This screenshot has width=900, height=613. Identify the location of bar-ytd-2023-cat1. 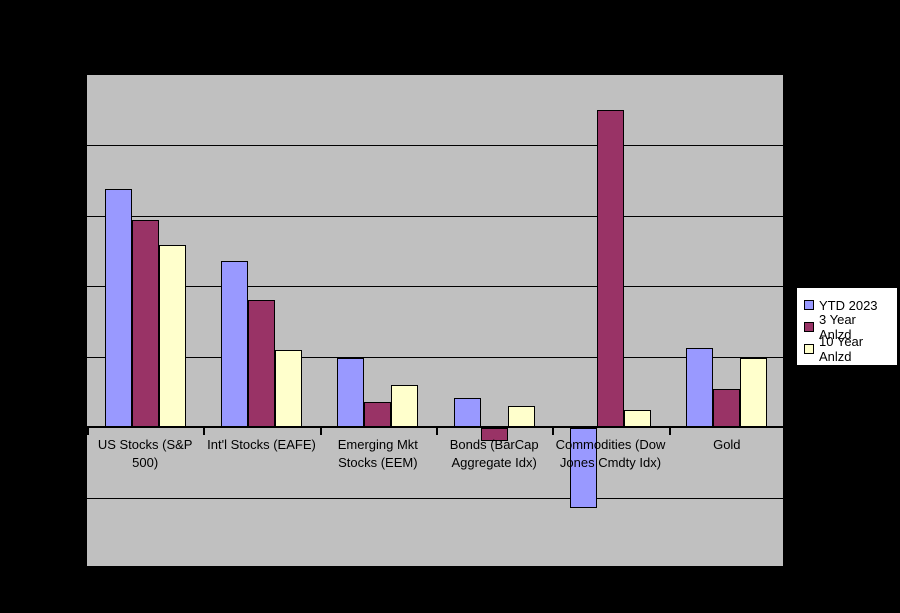
(234, 344).